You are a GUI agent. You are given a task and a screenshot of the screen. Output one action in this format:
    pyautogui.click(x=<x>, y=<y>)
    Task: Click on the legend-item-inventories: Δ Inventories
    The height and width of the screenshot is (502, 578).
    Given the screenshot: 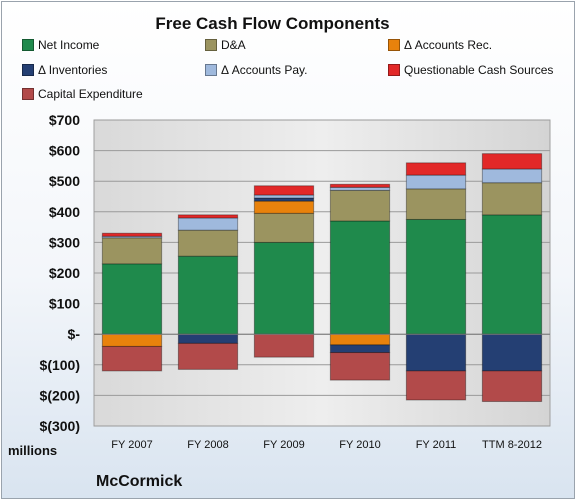 What is the action you would take?
    pyautogui.click(x=64, y=70)
    